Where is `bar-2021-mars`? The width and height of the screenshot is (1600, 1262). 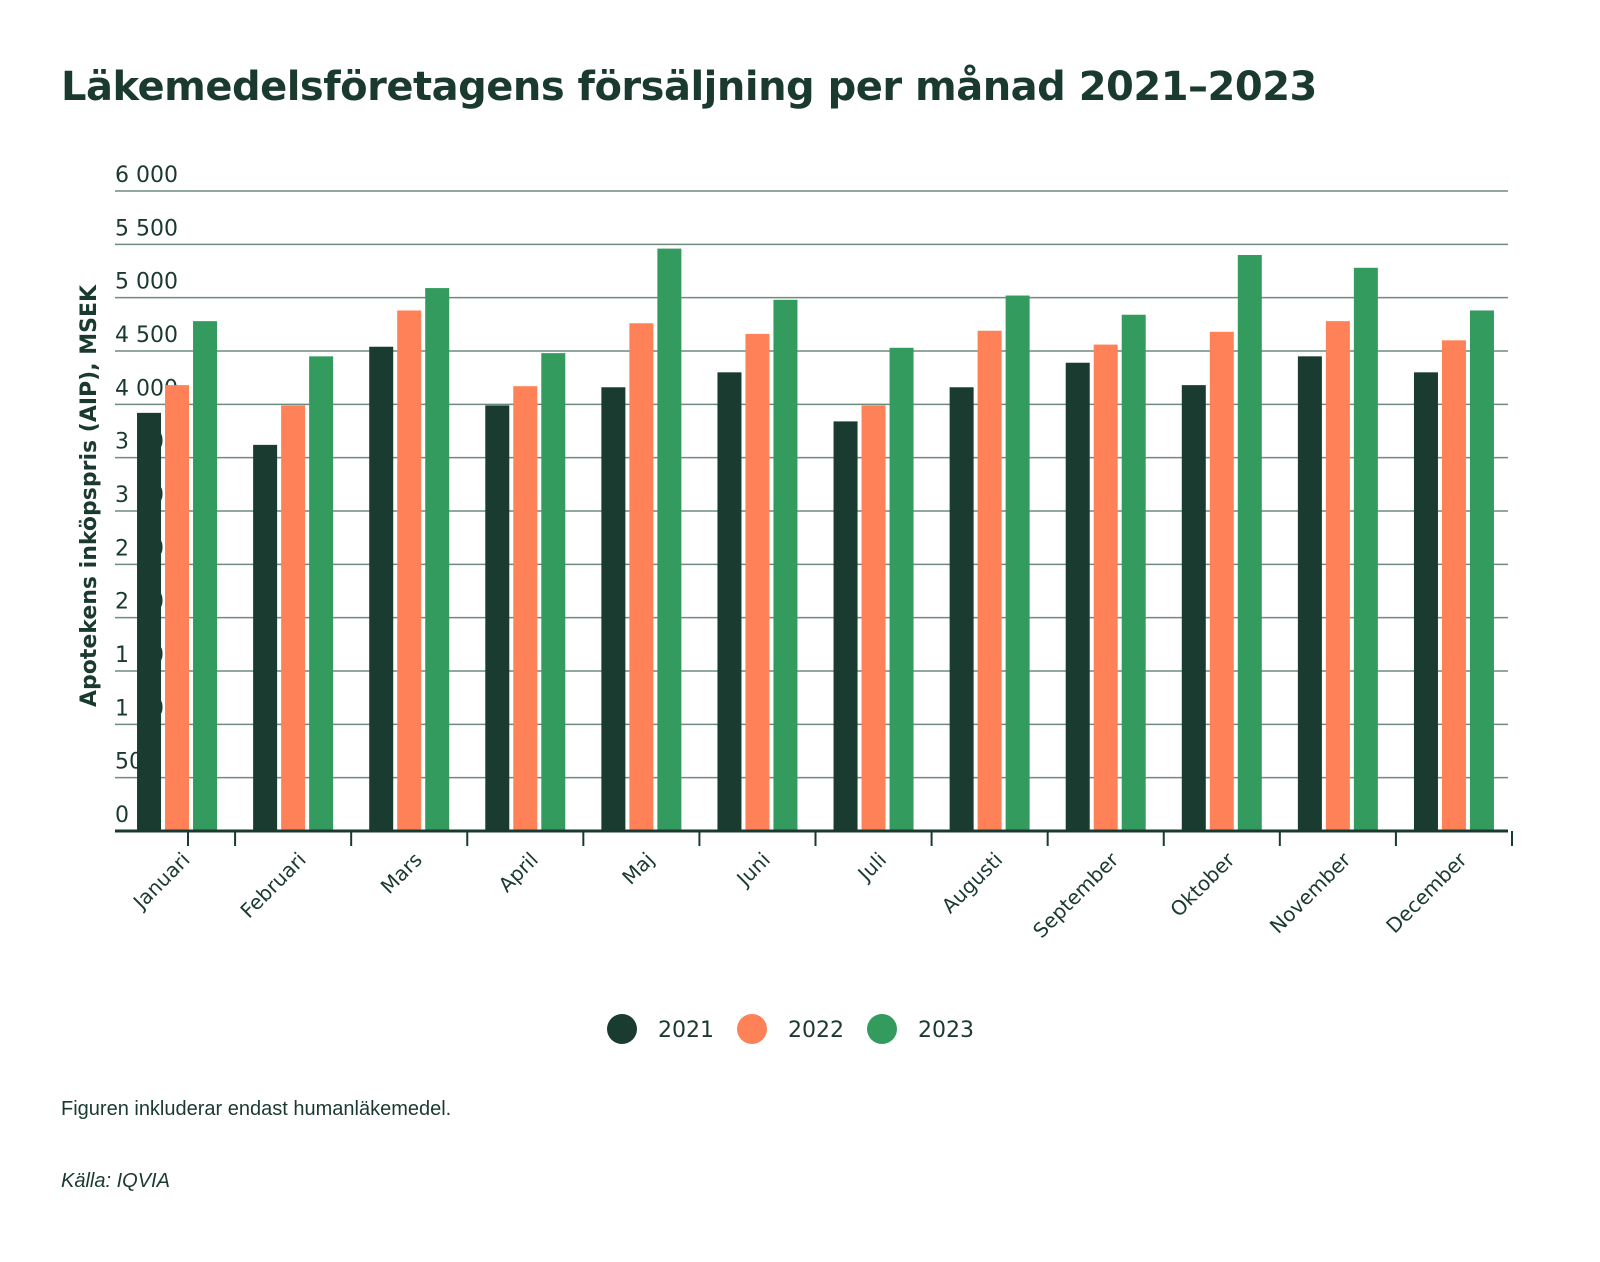
bar-2021-mars is located at coordinates (381, 588).